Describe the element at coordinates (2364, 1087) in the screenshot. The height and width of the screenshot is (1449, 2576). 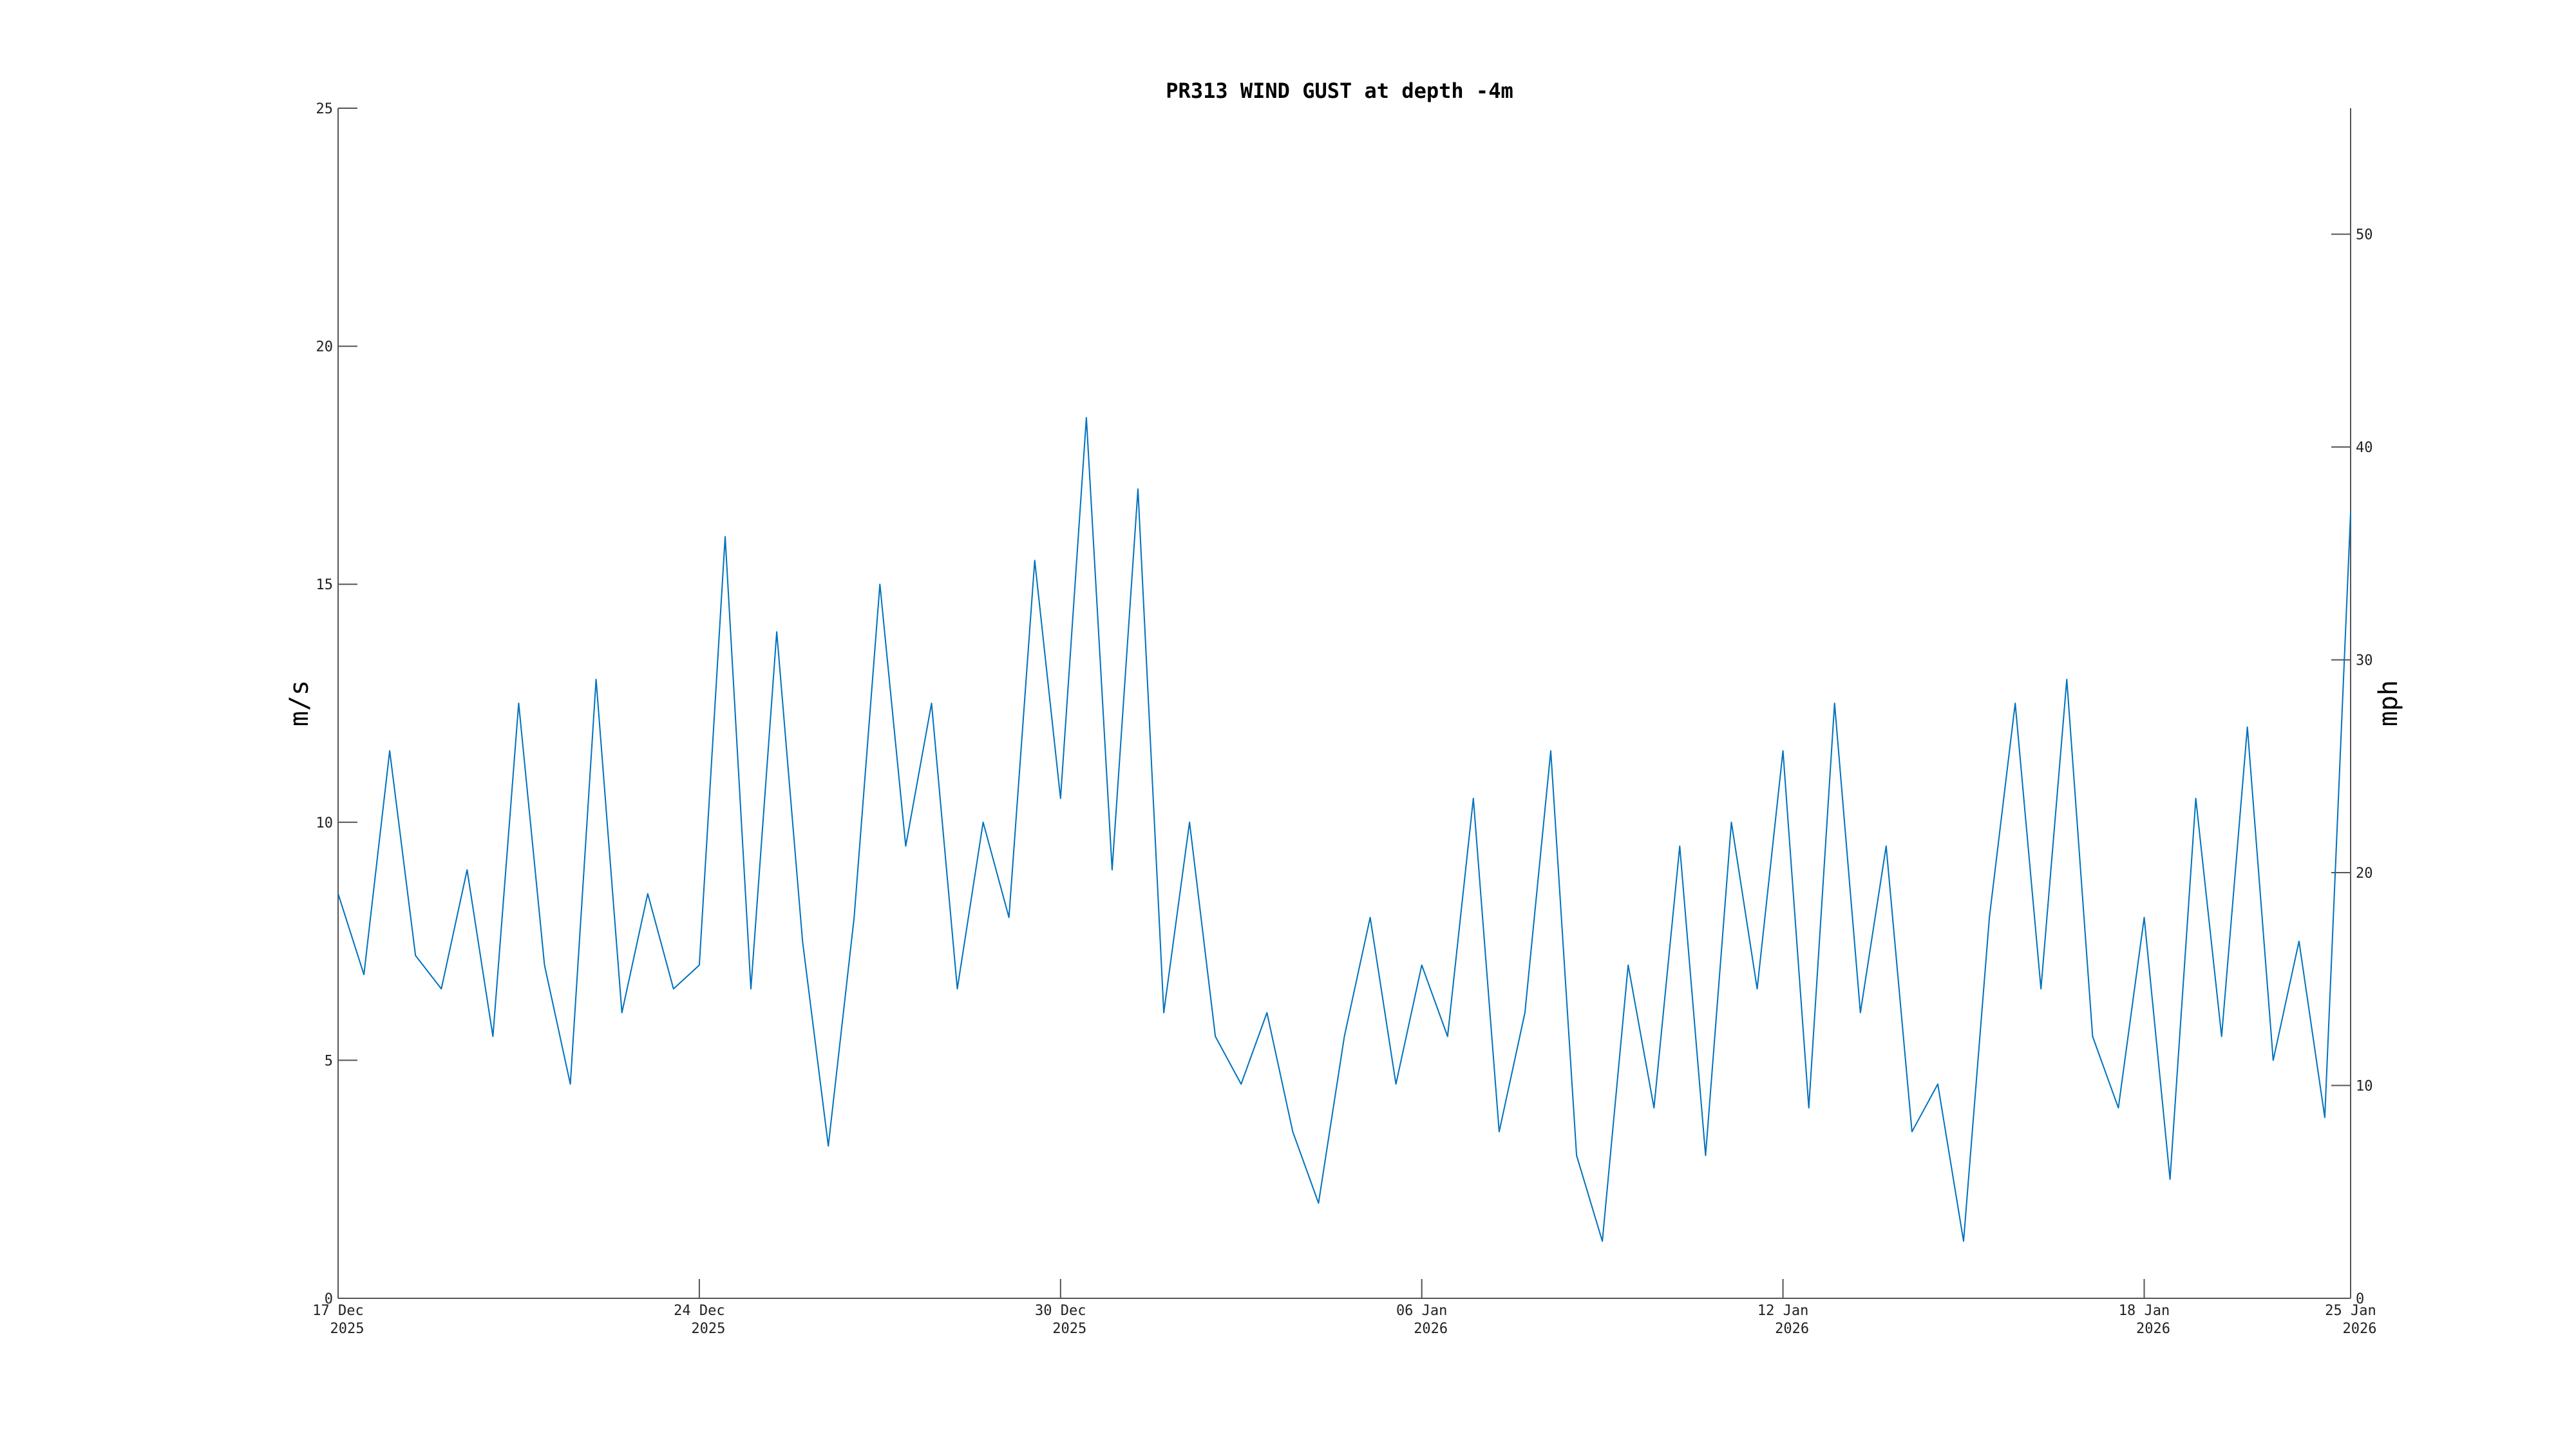
I see `y-tick-label-right: 10` at that location.